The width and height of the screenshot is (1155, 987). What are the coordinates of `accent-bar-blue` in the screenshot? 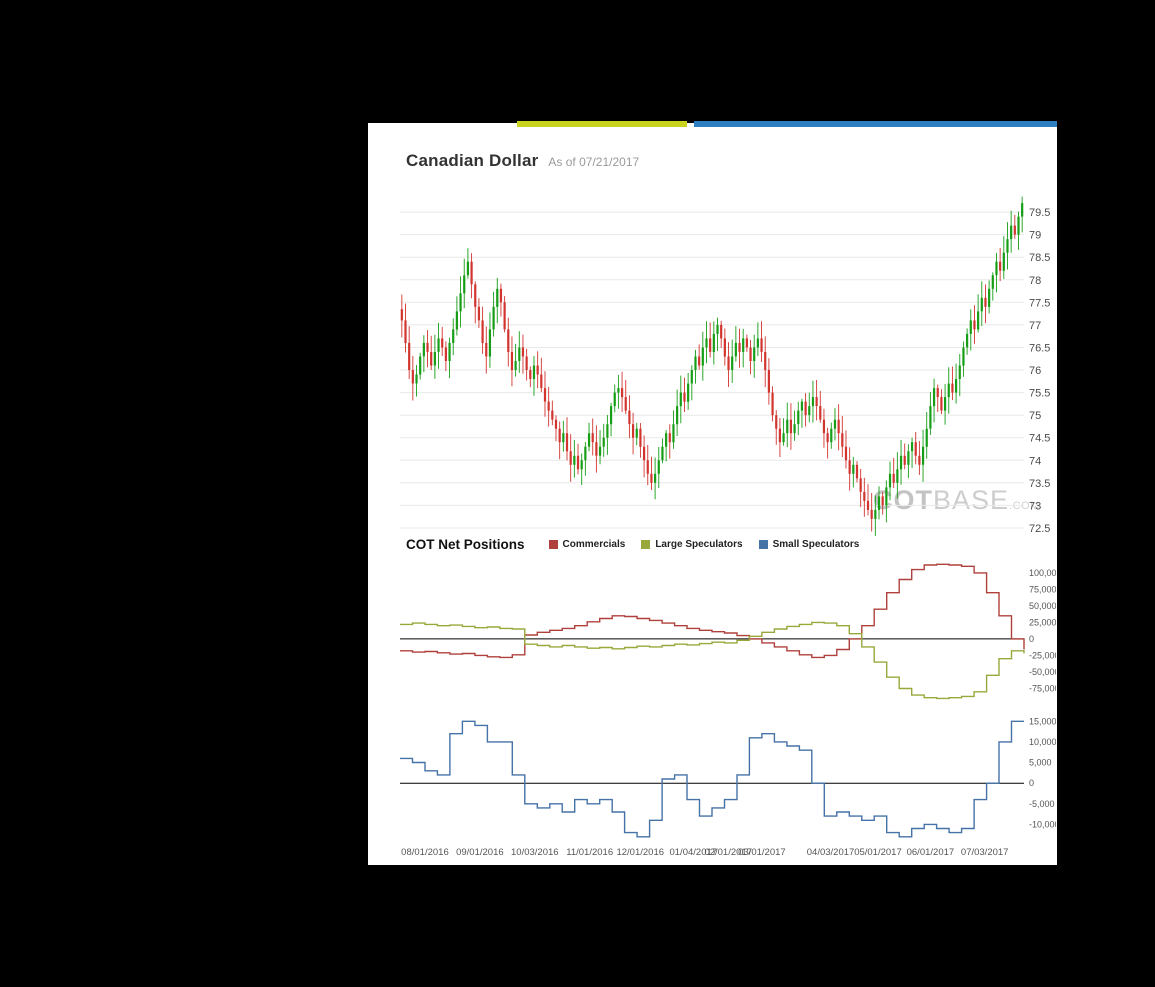 It's located at (875, 124).